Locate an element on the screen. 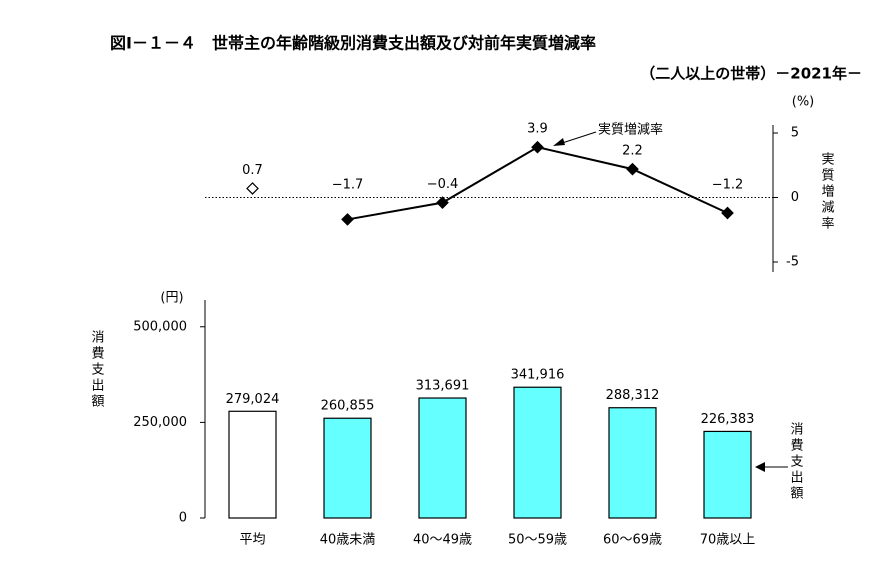  annotation: 実質増減率 is located at coordinates (630, 130).